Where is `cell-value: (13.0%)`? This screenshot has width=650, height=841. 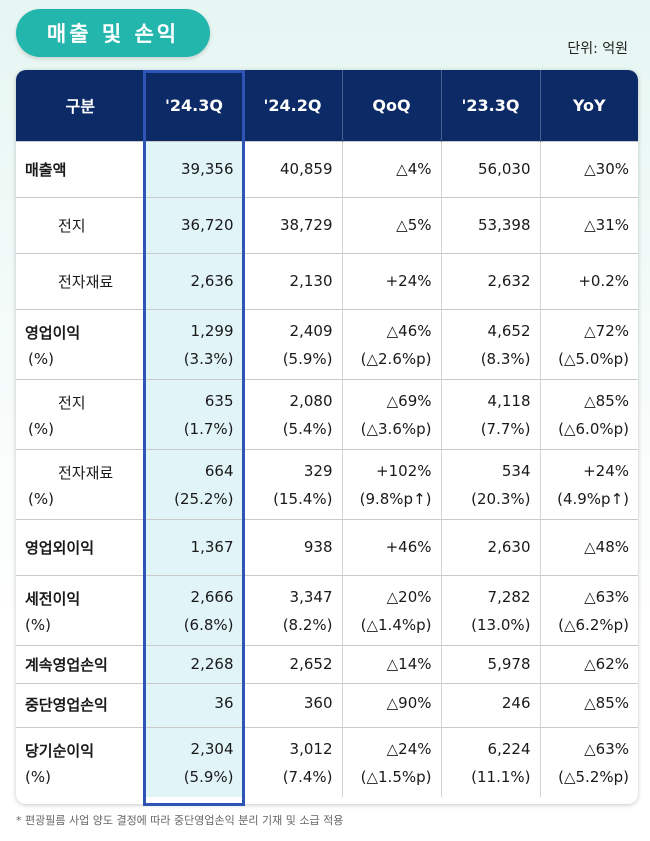 cell-value: (13.0%) is located at coordinates (491, 628).